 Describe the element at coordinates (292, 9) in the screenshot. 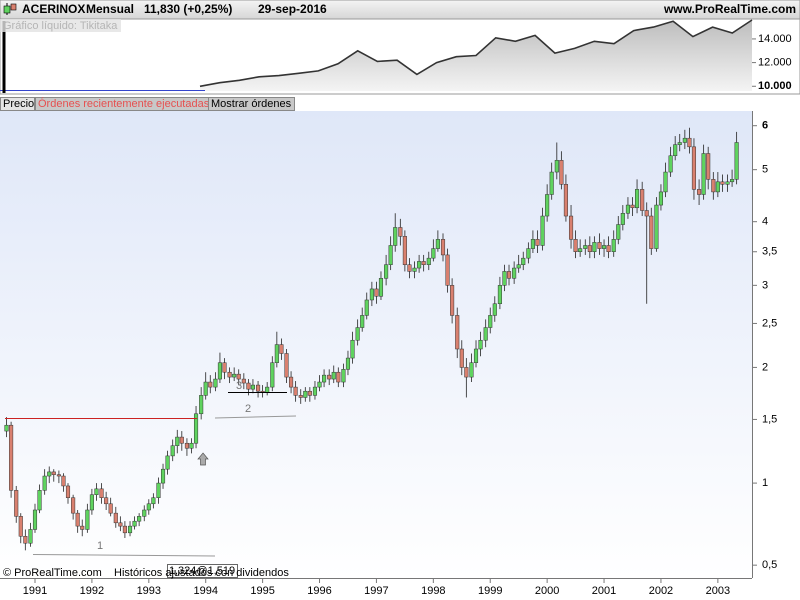

I see `date: 29-sep-2016` at that location.